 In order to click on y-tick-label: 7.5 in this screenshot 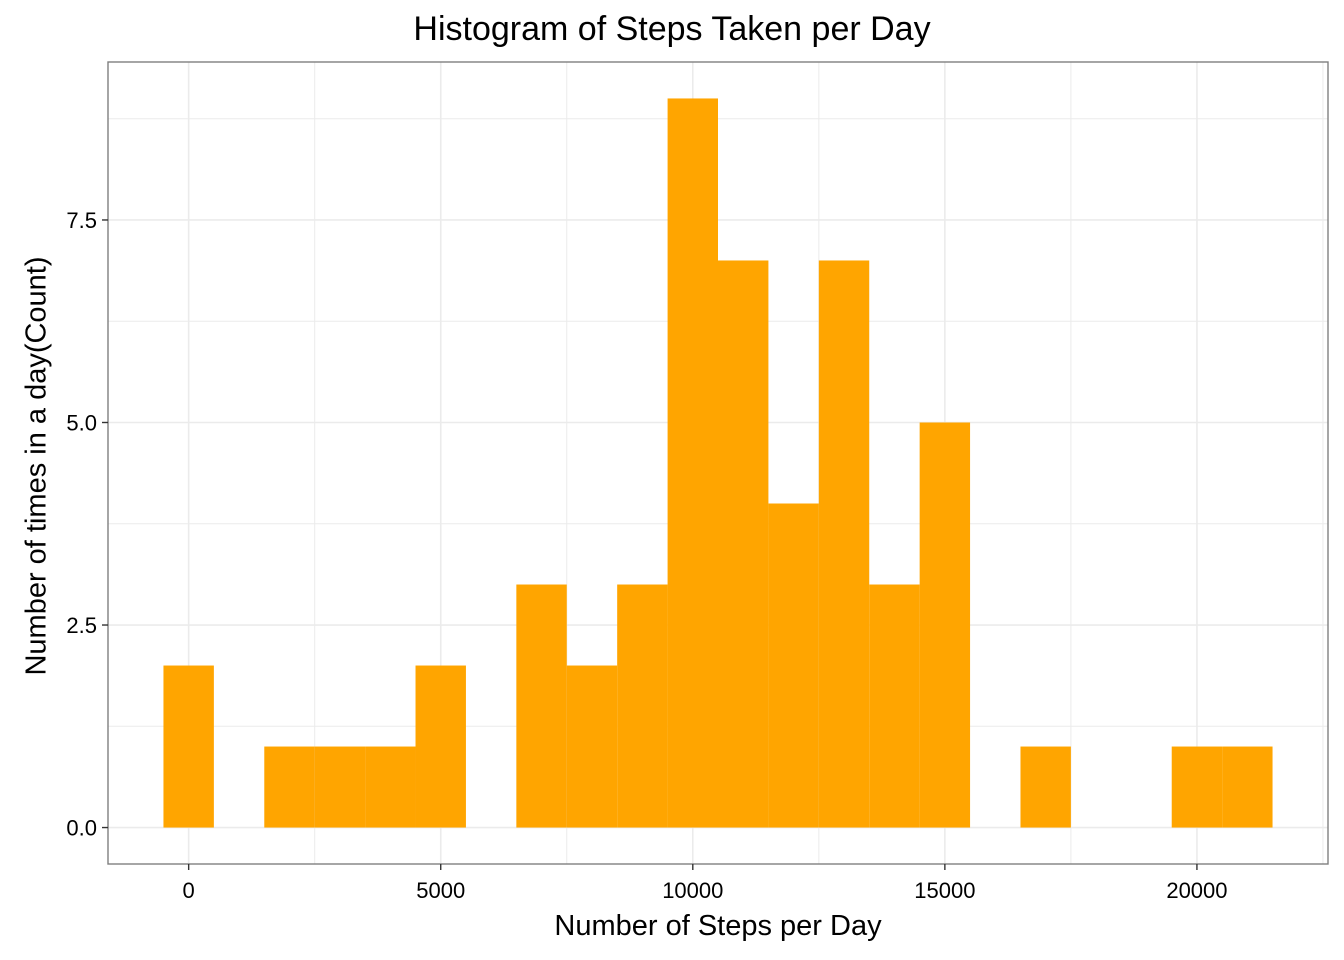, I will do `click(81, 220)`.